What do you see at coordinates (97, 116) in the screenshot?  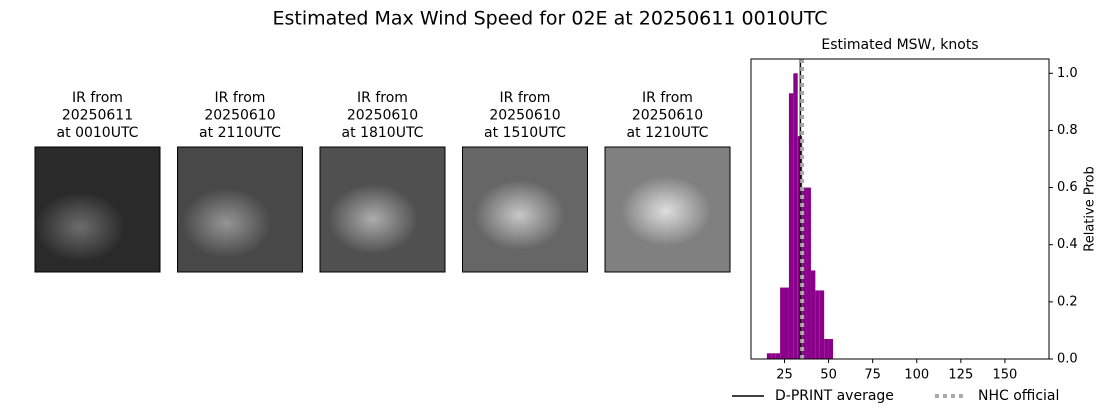 I see `panel-caption: 20250611` at bounding box center [97, 116].